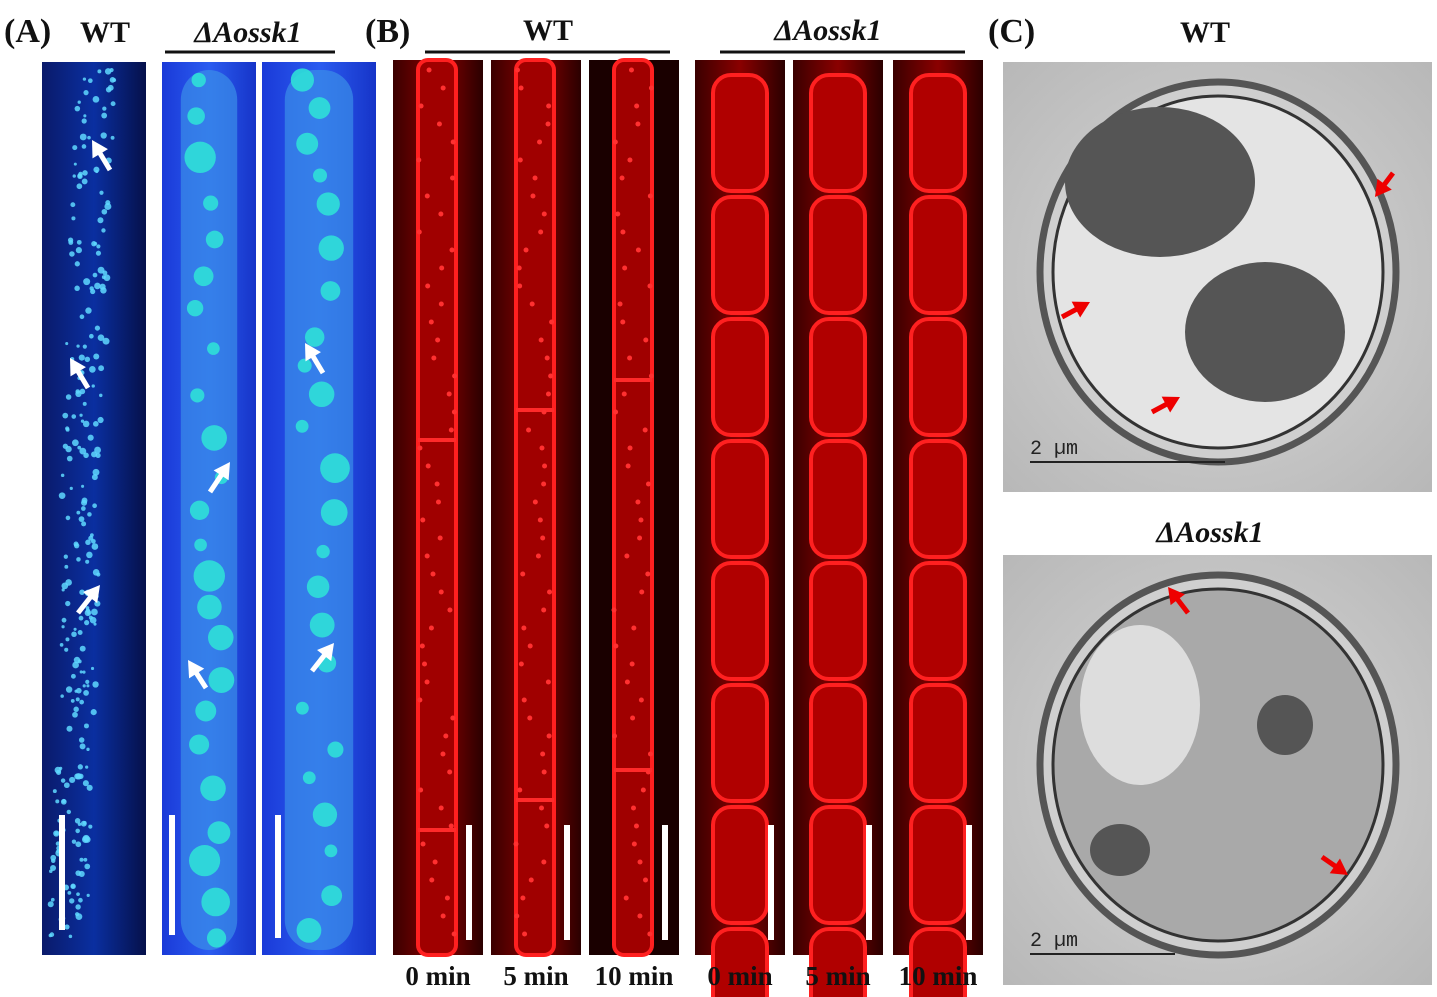  Describe the element at coordinates (387, 31) in the screenshot. I see `panel-label: (B)` at that location.